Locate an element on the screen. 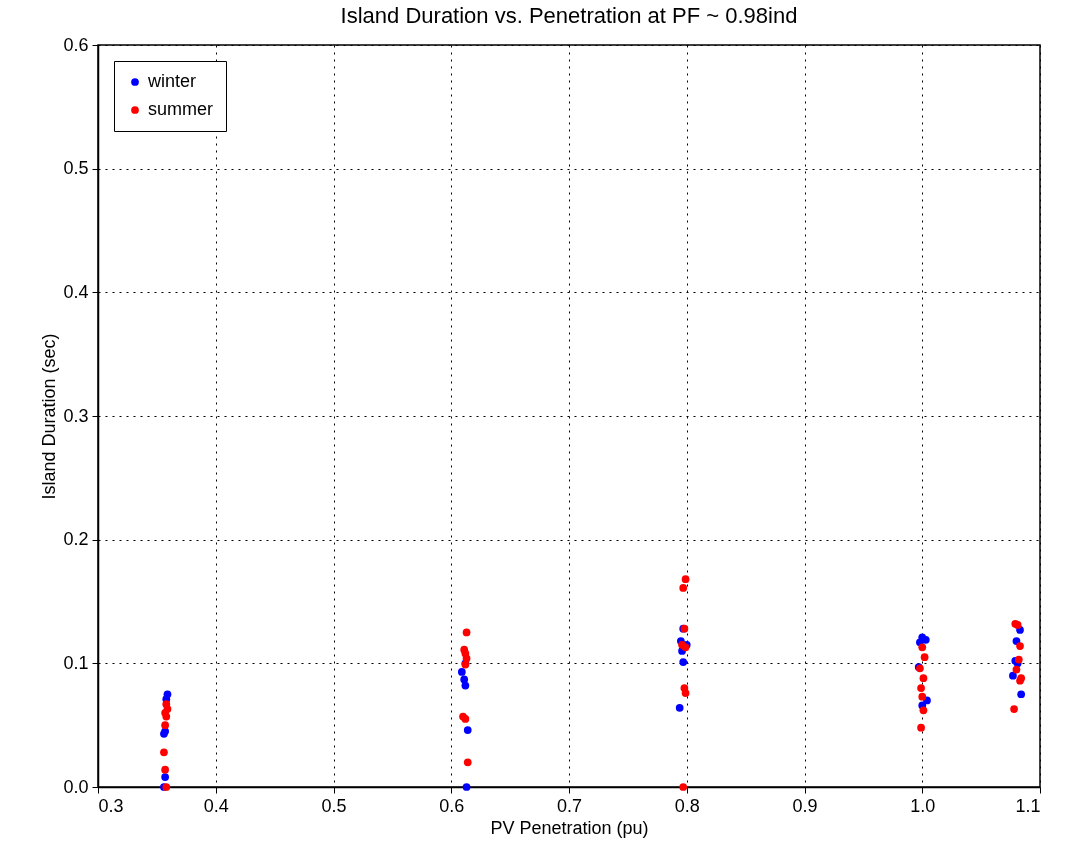 The width and height of the screenshot is (1080, 863). x-tick-label: 0.6 is located at coordinates (452, 805).